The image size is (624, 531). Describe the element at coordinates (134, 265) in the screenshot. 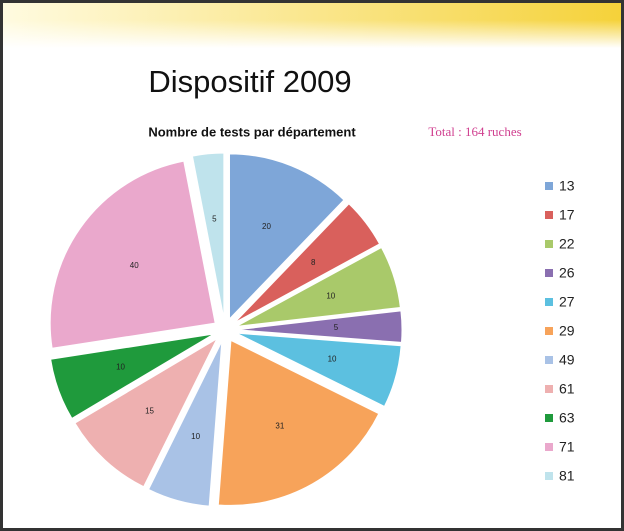

I see `data-label: 40` at that location.